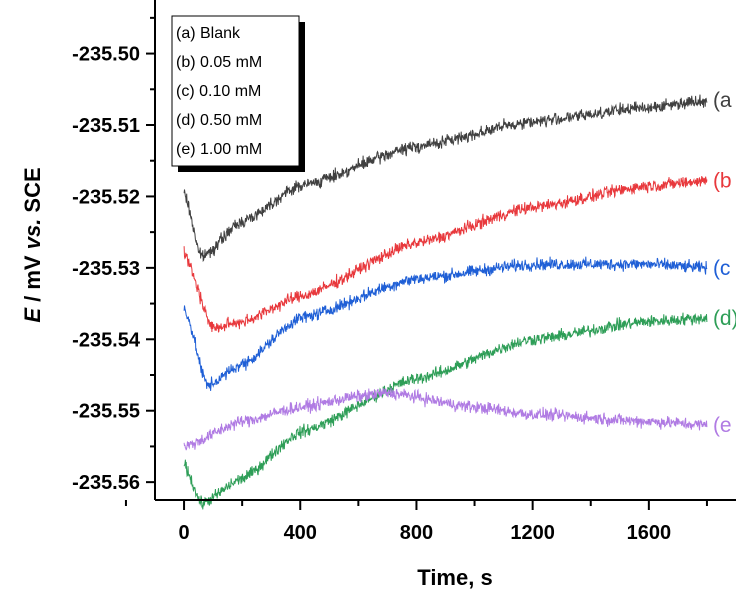  I want to click on y-tick-label: -235.53, so click(106, 269).